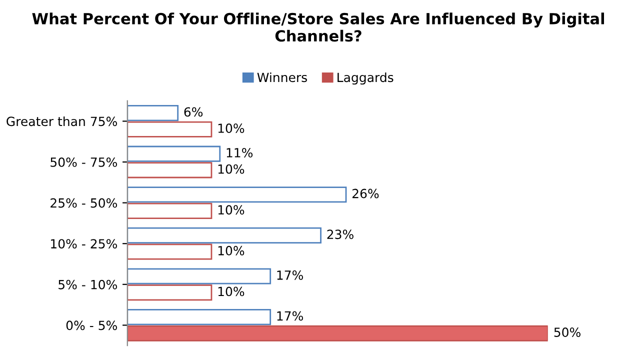 The height and width of the screenshot is (360, 637). I want to click on data-label: 11%, so click(239, 153).